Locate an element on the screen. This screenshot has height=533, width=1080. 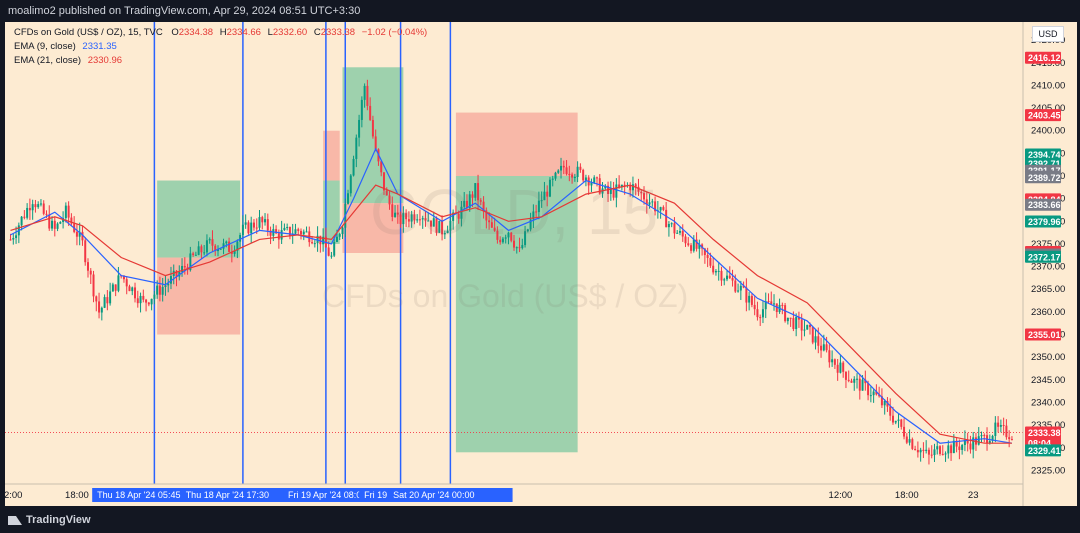
price-label-0: 2416.12 is located at coordinates (1044, 58).